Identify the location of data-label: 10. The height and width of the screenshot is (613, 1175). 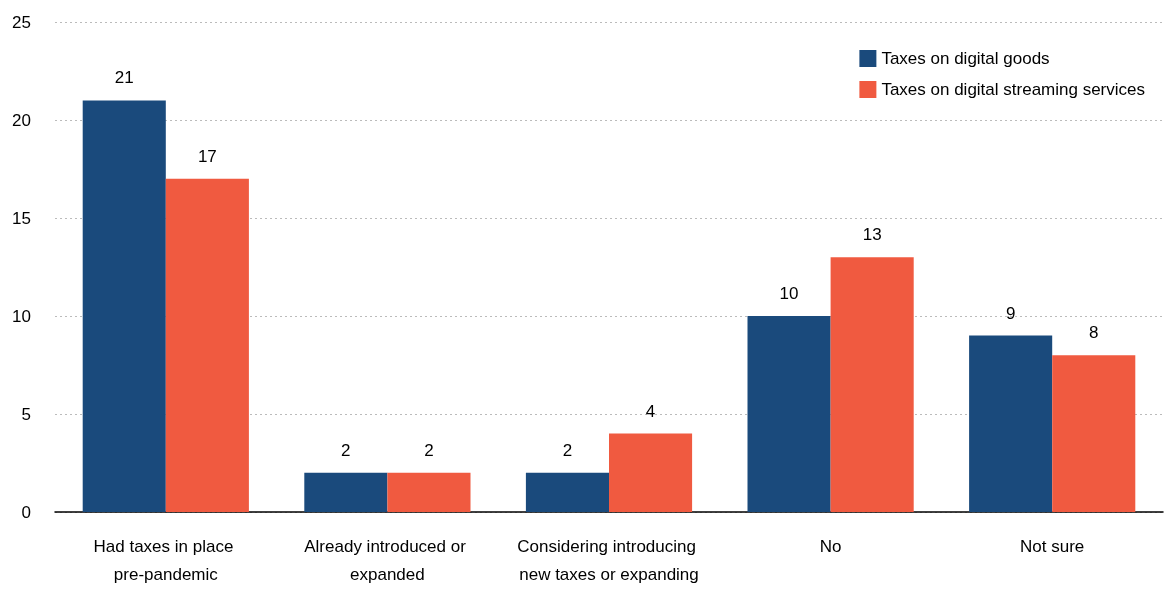
(789, 293).